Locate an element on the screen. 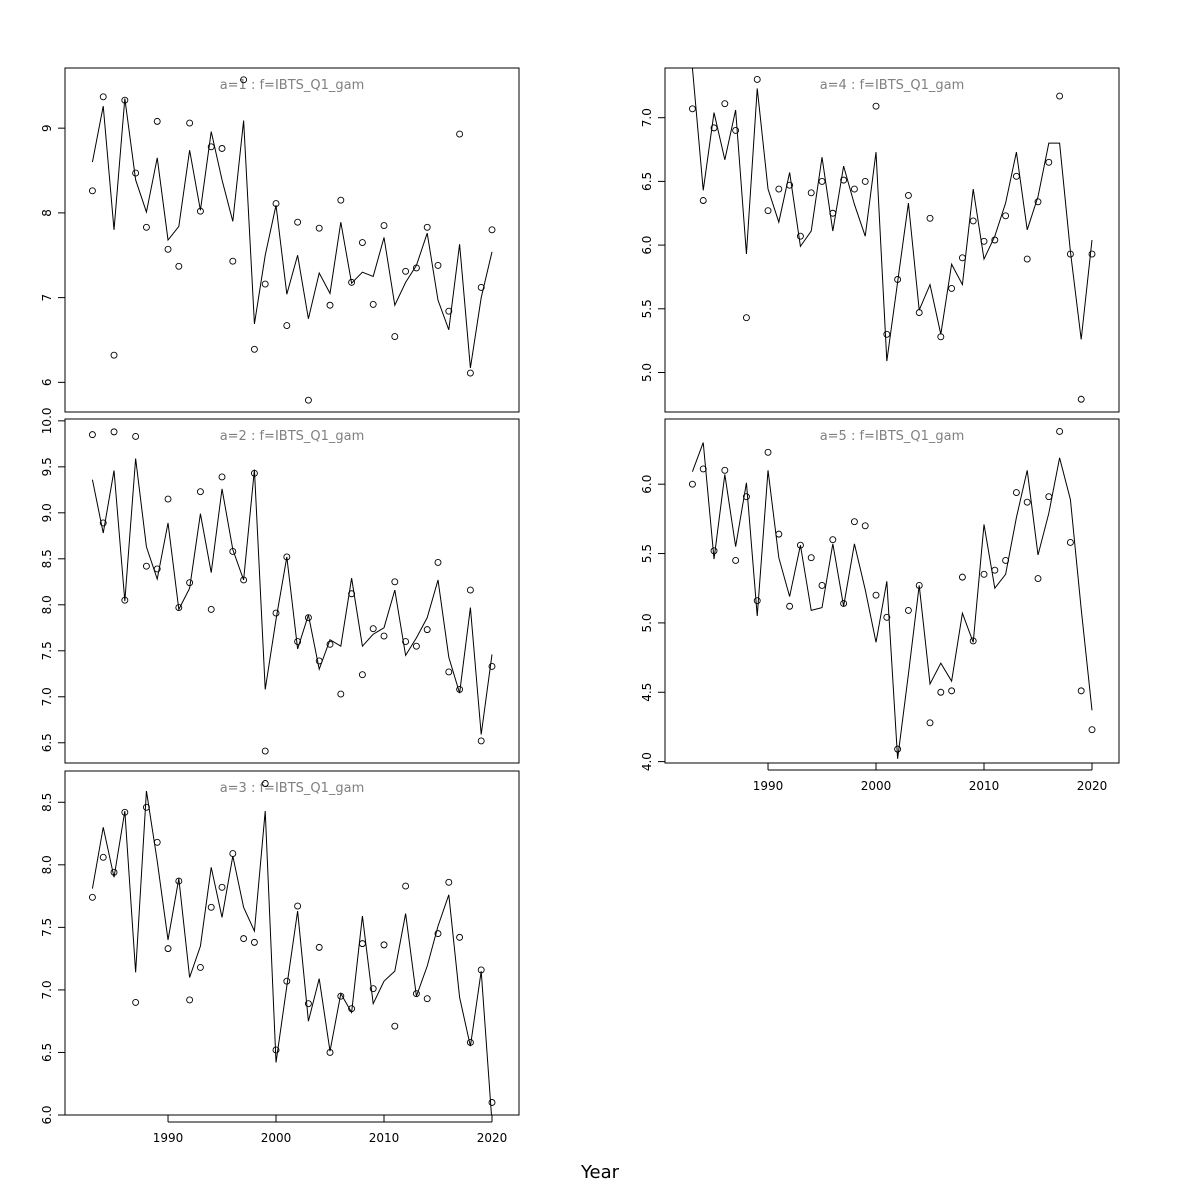  x-tick-label: 1990 is located at coordinates (768, 786).